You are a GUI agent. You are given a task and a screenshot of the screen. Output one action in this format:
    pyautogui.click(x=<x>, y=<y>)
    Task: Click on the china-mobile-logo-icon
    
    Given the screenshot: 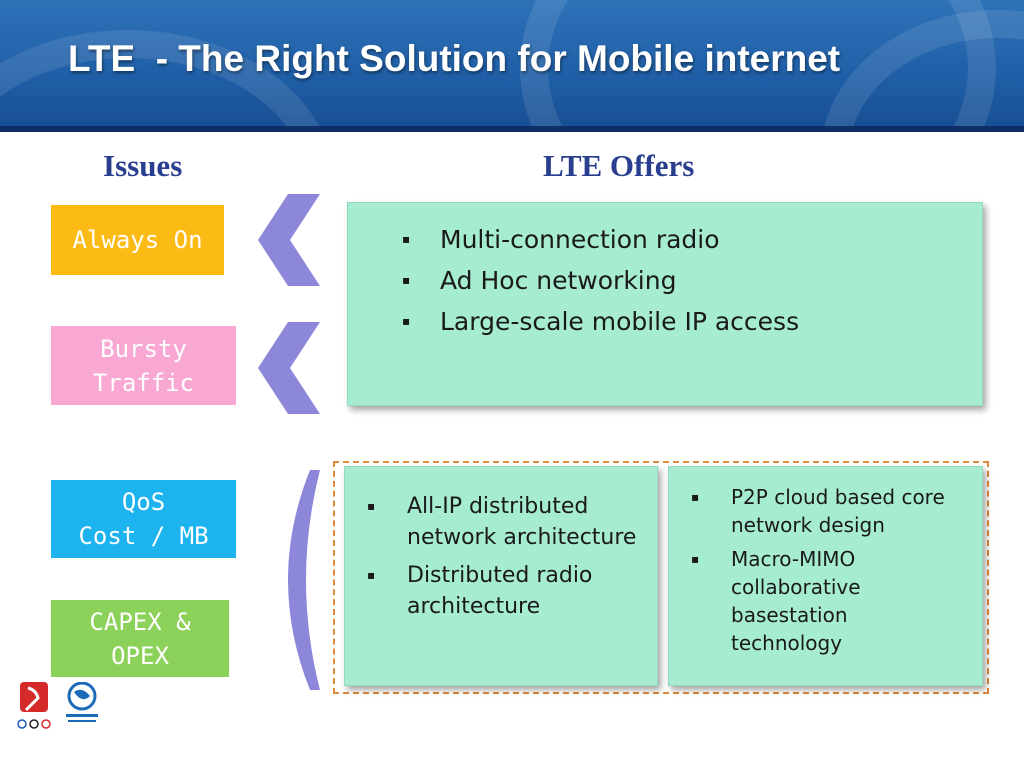 What is the action you would take?
    pyautogui.click(x=82, y=702)
    